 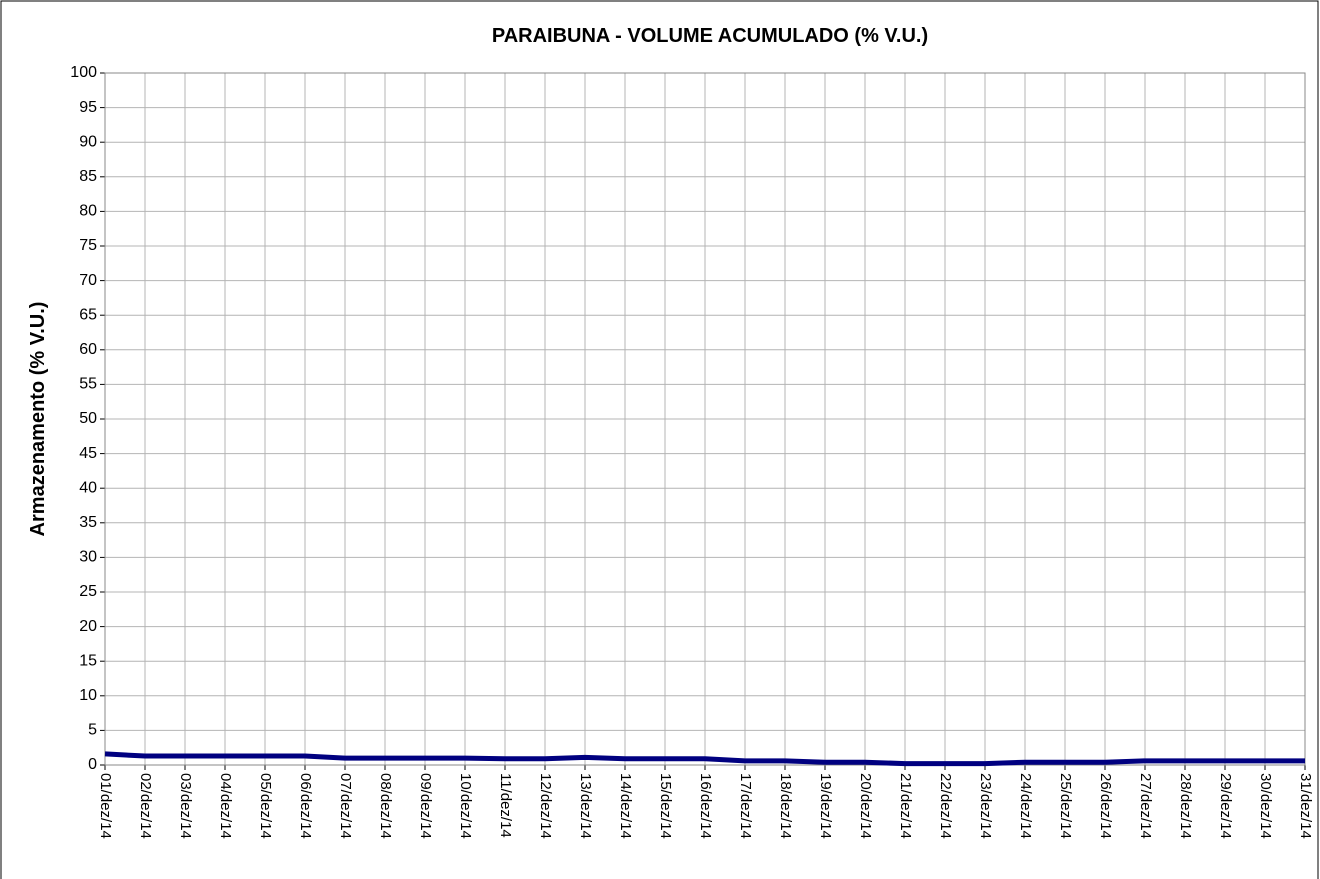 I want to click on chart-title: PARAIBUNA - VOLUME ACUMULADO (% V.U.), so click(x=710, y=36).